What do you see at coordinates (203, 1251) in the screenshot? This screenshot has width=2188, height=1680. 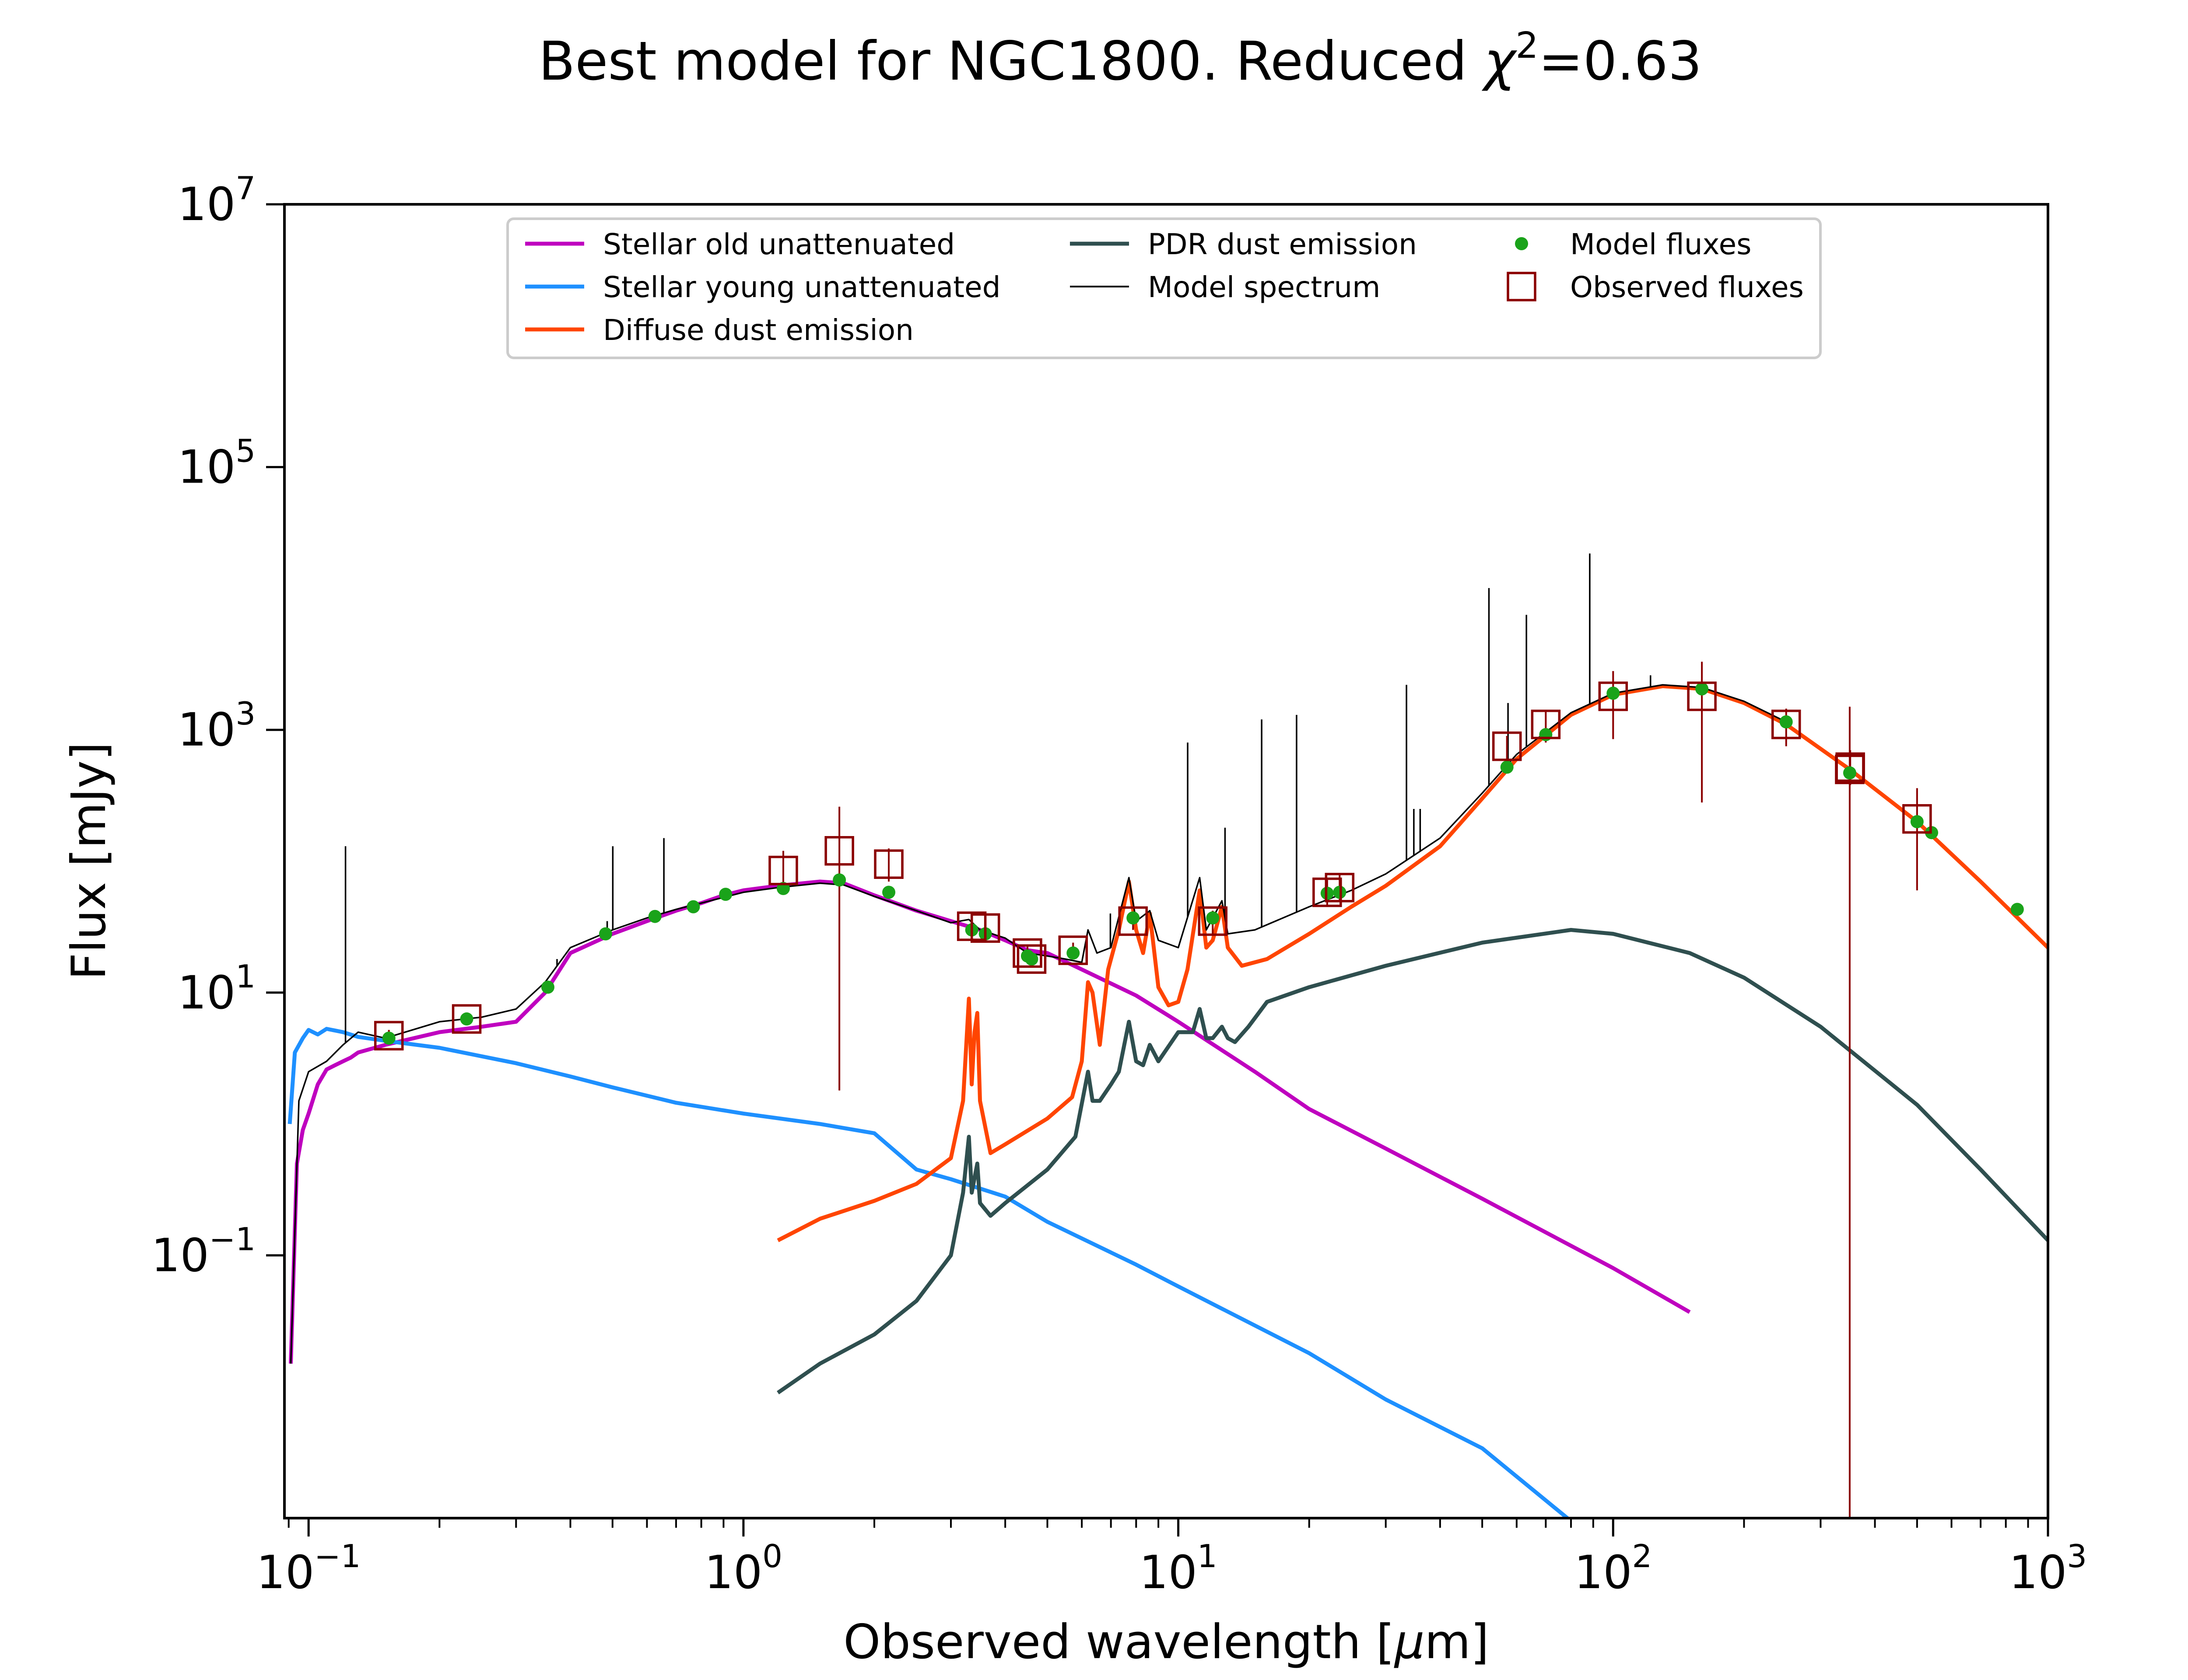 I see `y-tick-label: 10⁻¹` at bounding box center [203, 1251].